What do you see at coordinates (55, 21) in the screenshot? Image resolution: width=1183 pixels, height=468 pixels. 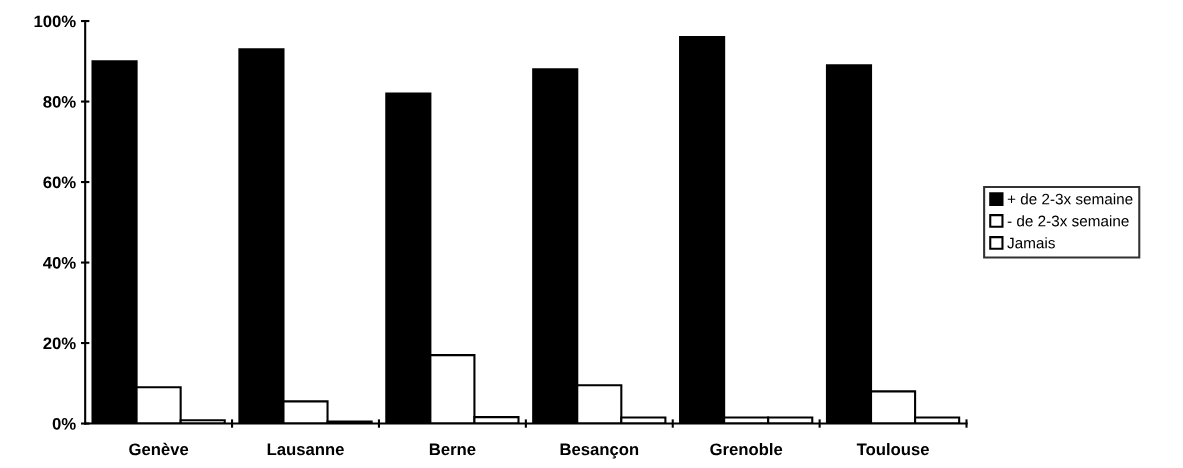 I see `y-tick-label: 100%` at bounding box center [55, 21].